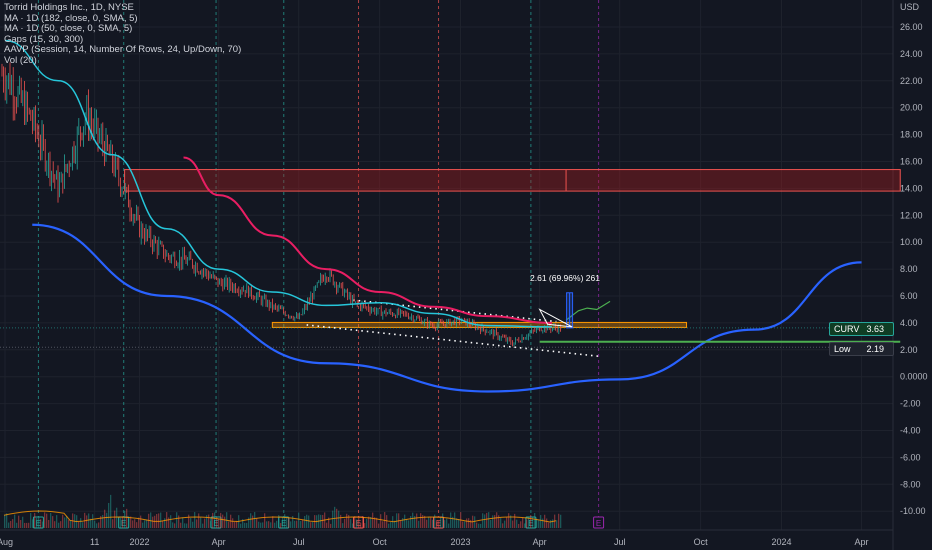 The image size is (932, 550). I want to click on y-tick-label: 4.00, so click(909, 323).